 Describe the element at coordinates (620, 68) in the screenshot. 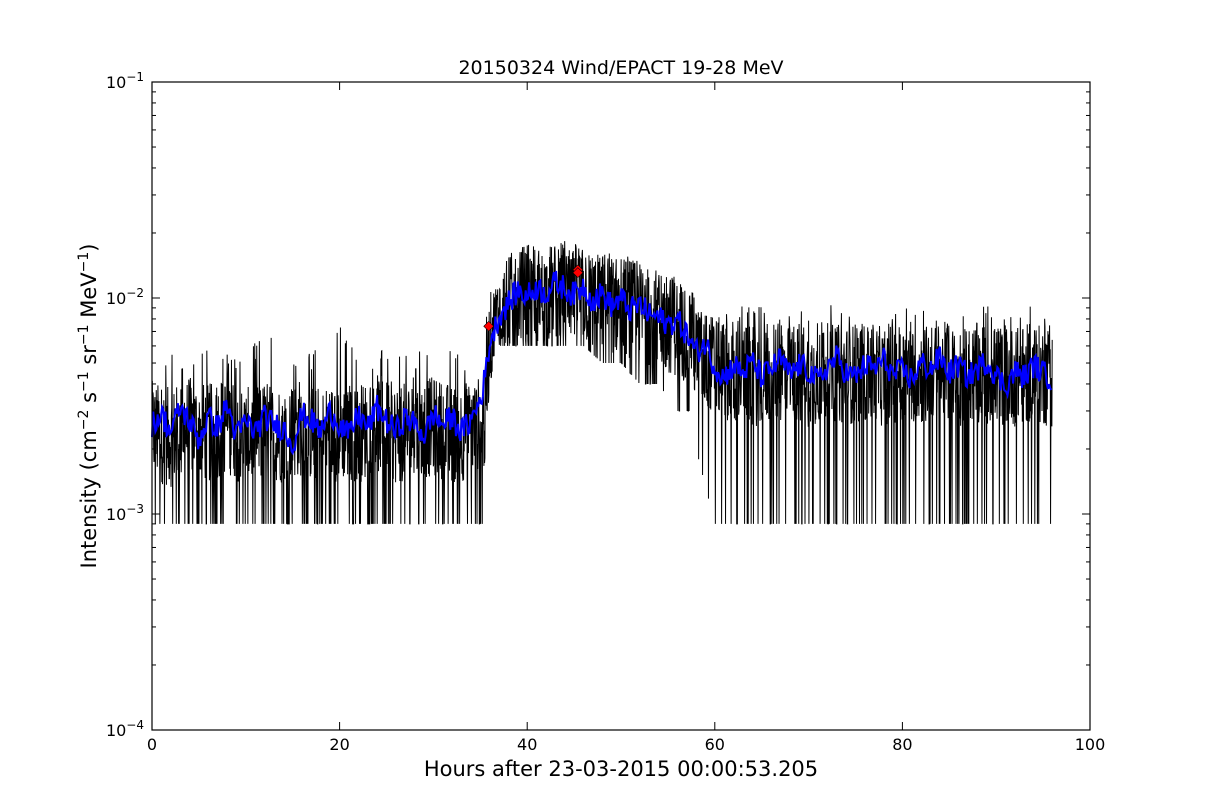

I see `chart-title: 20150324 Wind/EPACT 19-28 MeV` at that location.